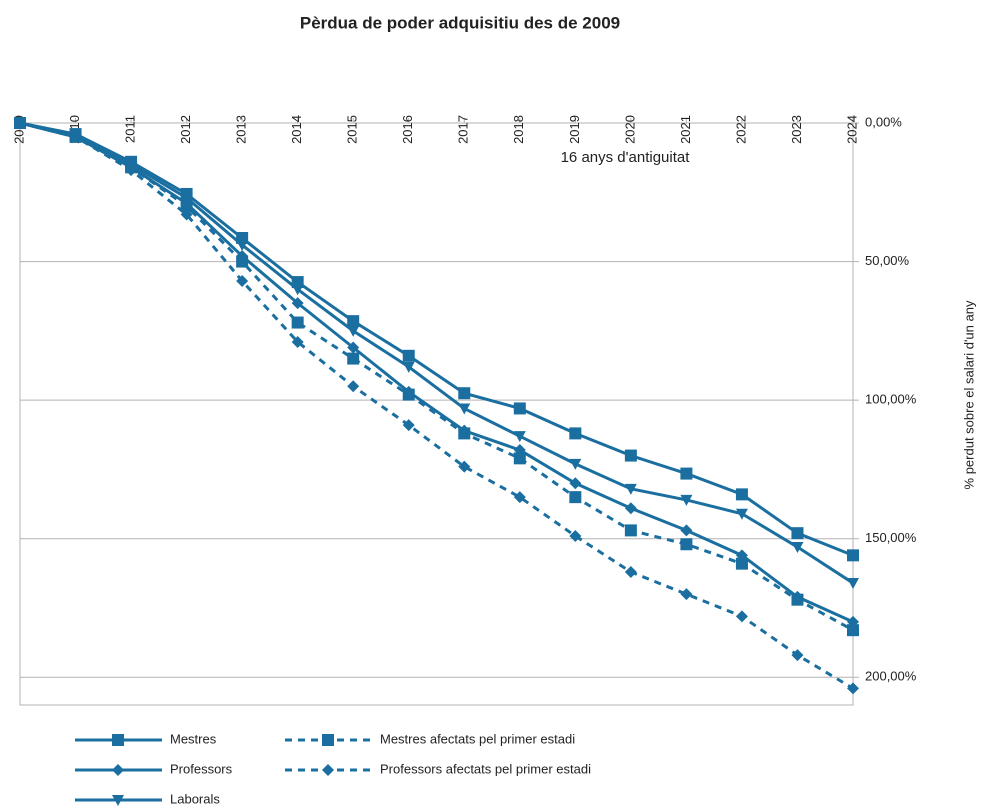  I want to click on y-tick-label: 50,00%, so click(887, 260).